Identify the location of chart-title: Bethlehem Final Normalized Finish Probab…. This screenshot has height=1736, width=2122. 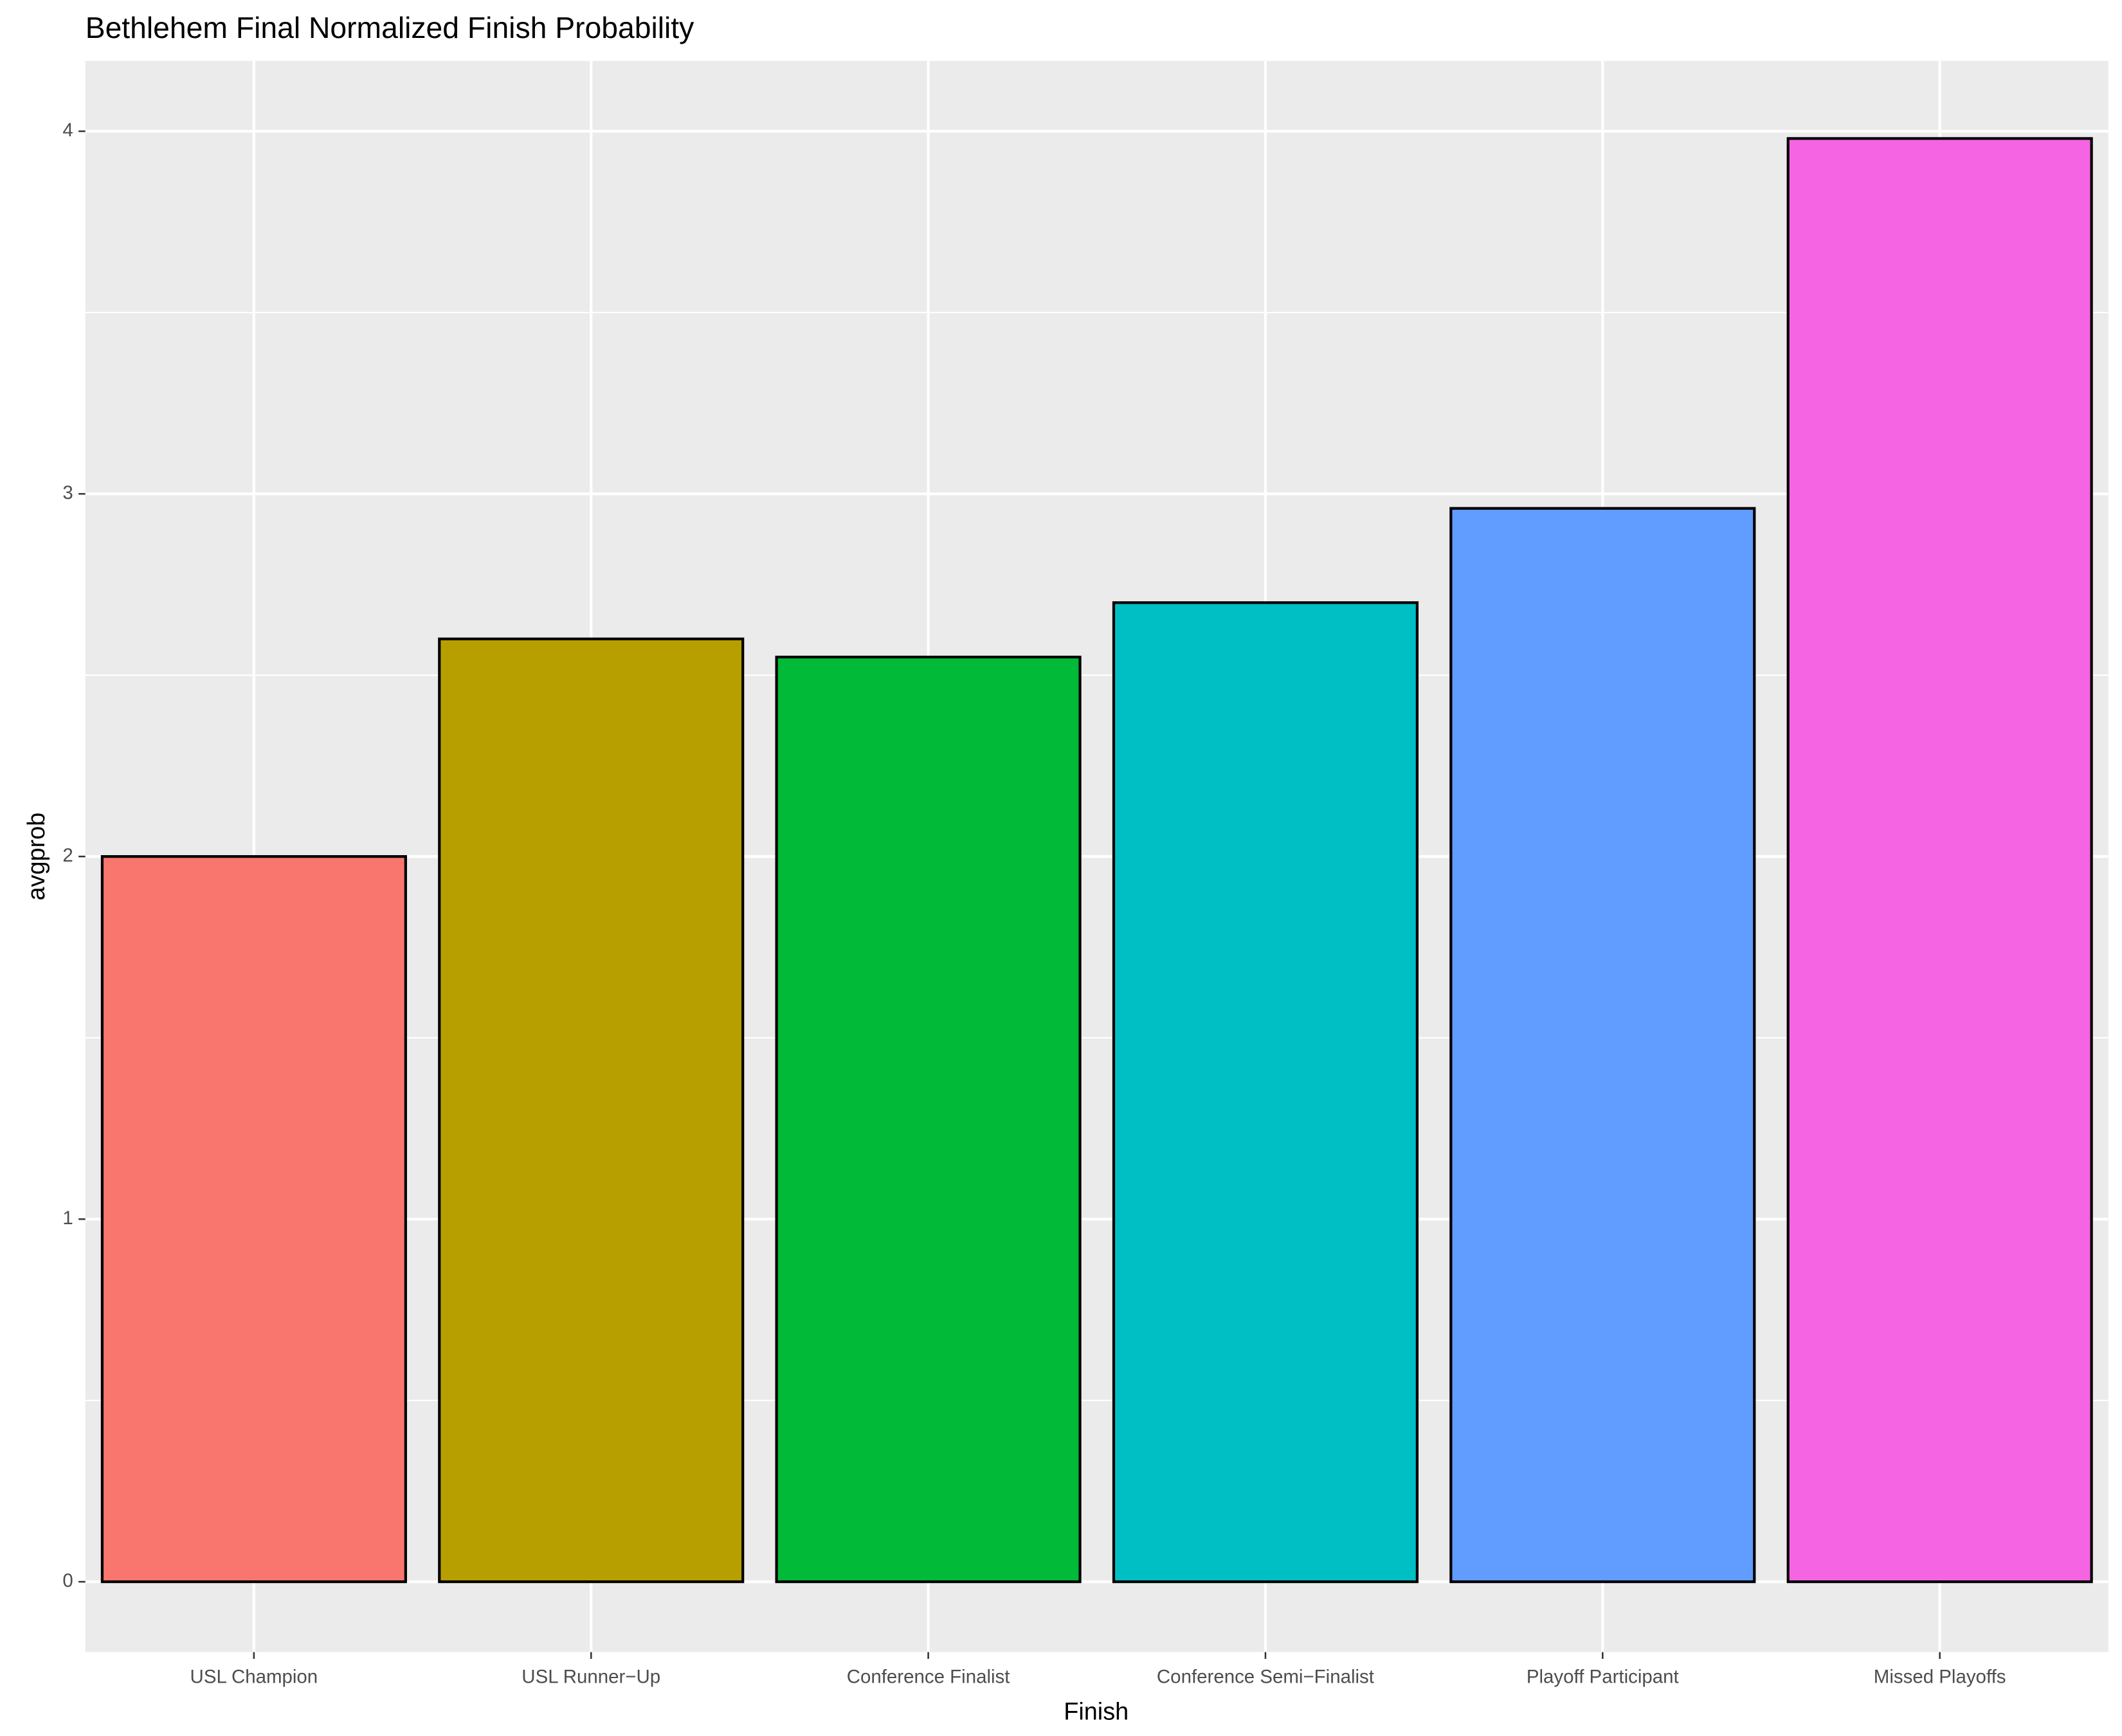
(390, 27).